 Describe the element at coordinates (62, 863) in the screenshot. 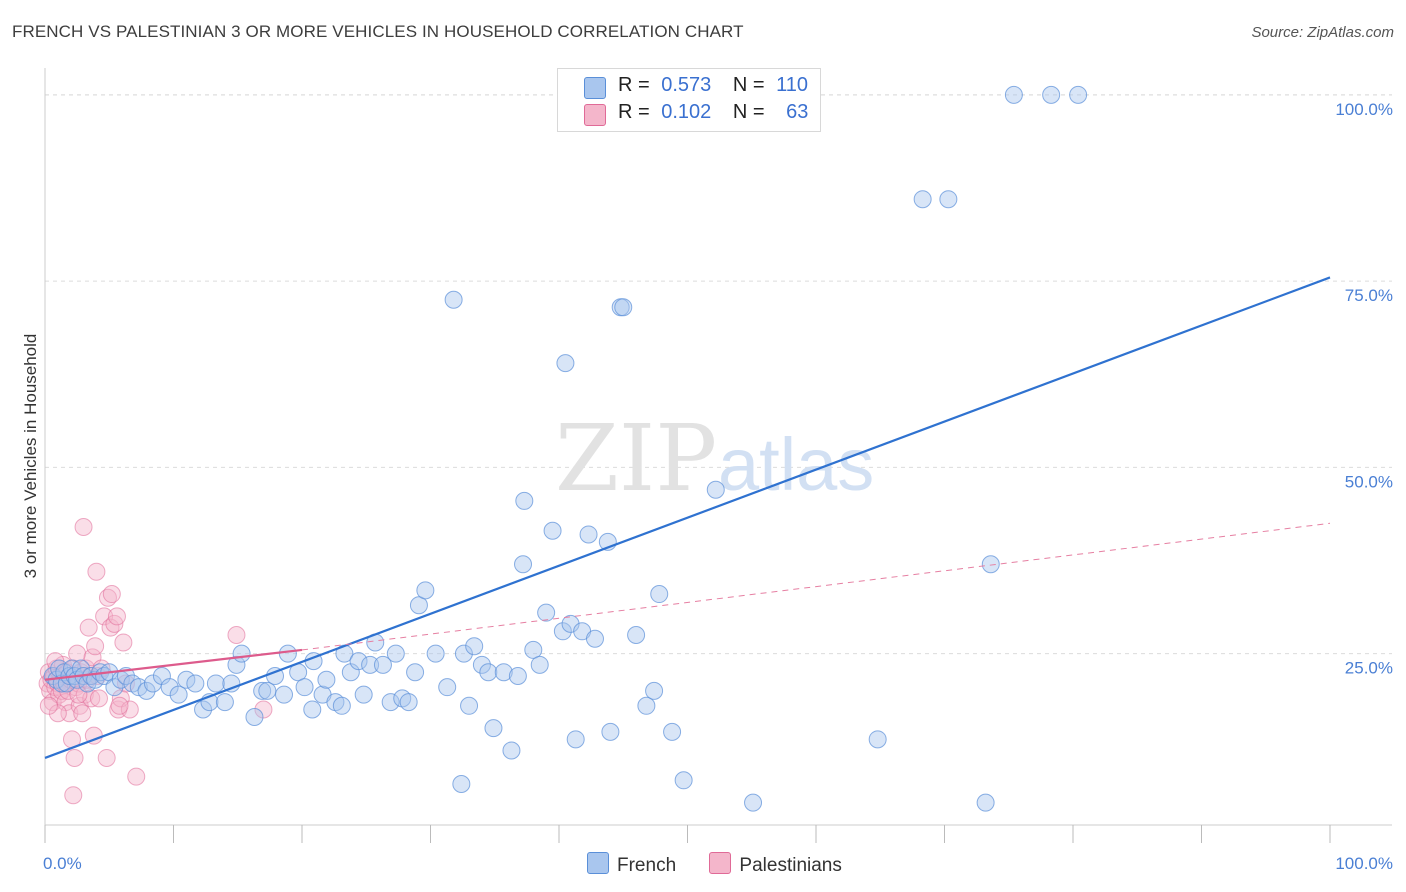

I see `x-tick-label: 0.0%` at that location.